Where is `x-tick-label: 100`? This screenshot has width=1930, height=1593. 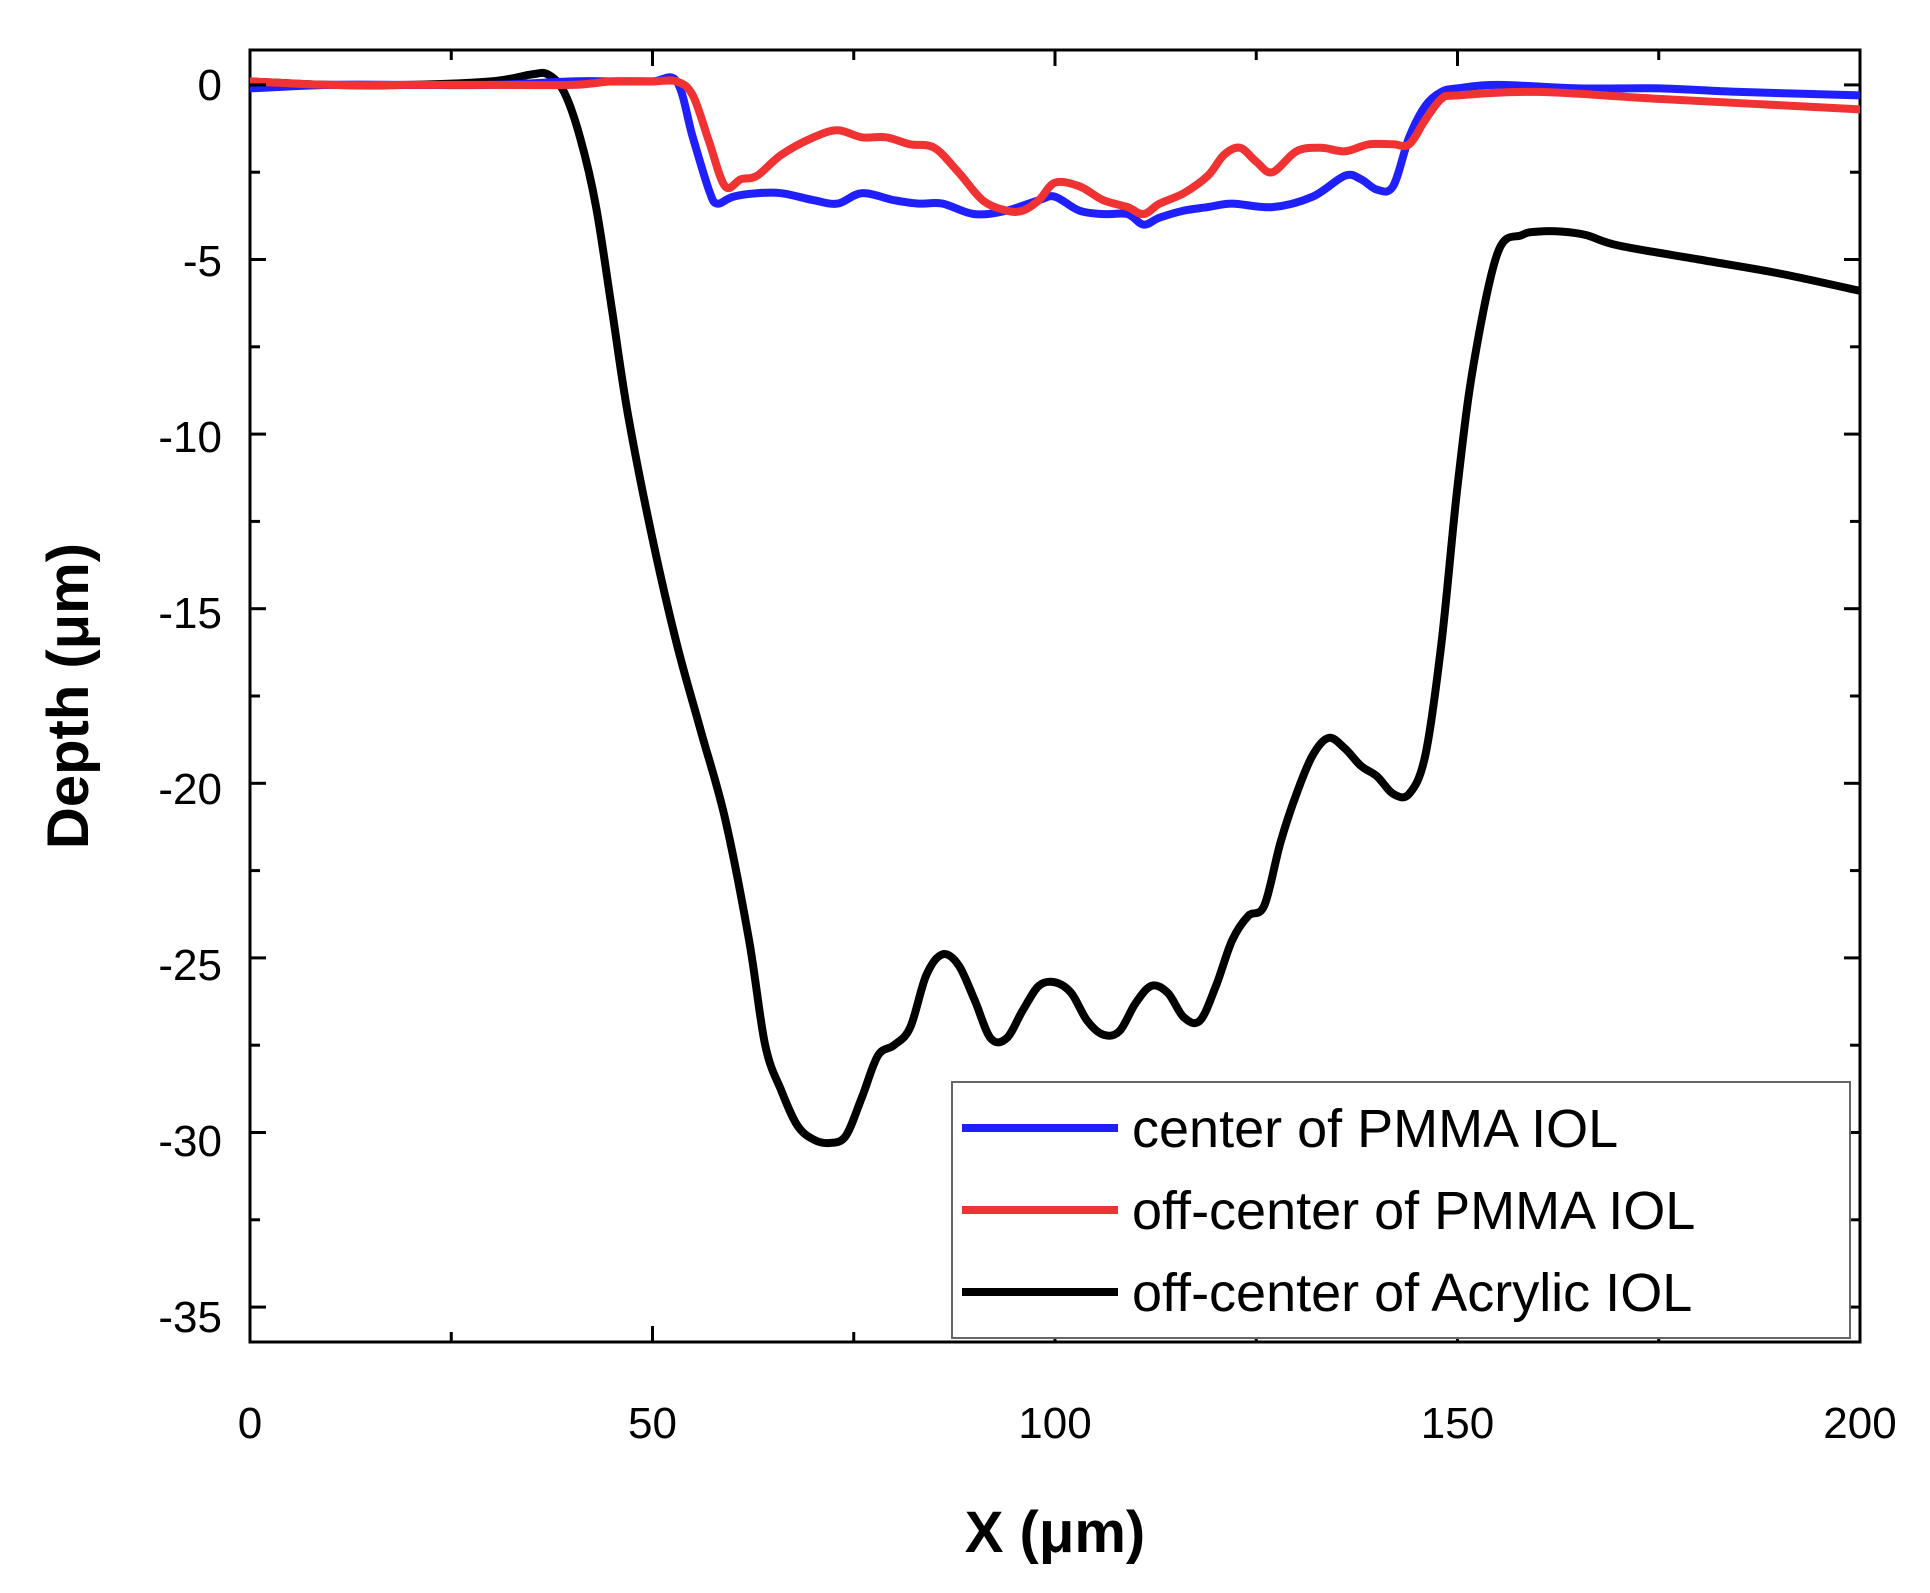 x-tick-label: 100 is located at coordinates (1054, 1423).